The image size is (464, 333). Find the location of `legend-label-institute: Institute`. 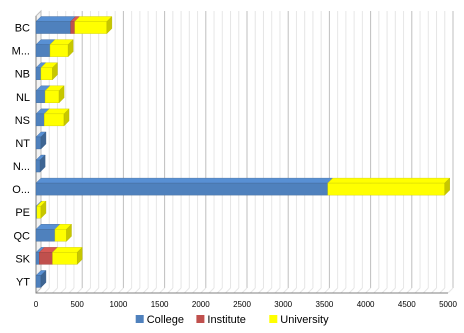

legend-label-institute: Institute is located at coordinates (226, 320).